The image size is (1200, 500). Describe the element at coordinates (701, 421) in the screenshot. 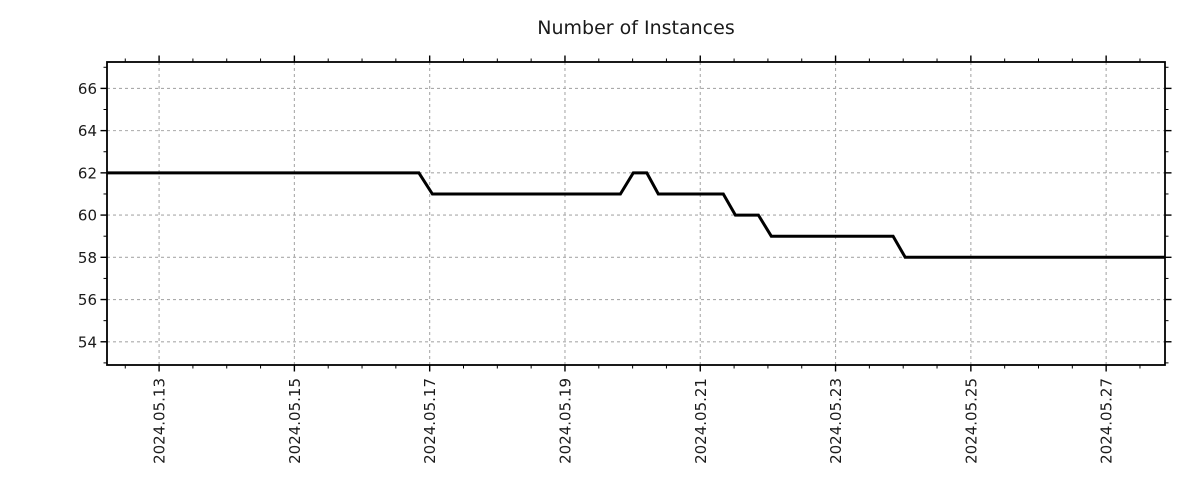

I see `x-tick-label: 2024.05.21` at that location.